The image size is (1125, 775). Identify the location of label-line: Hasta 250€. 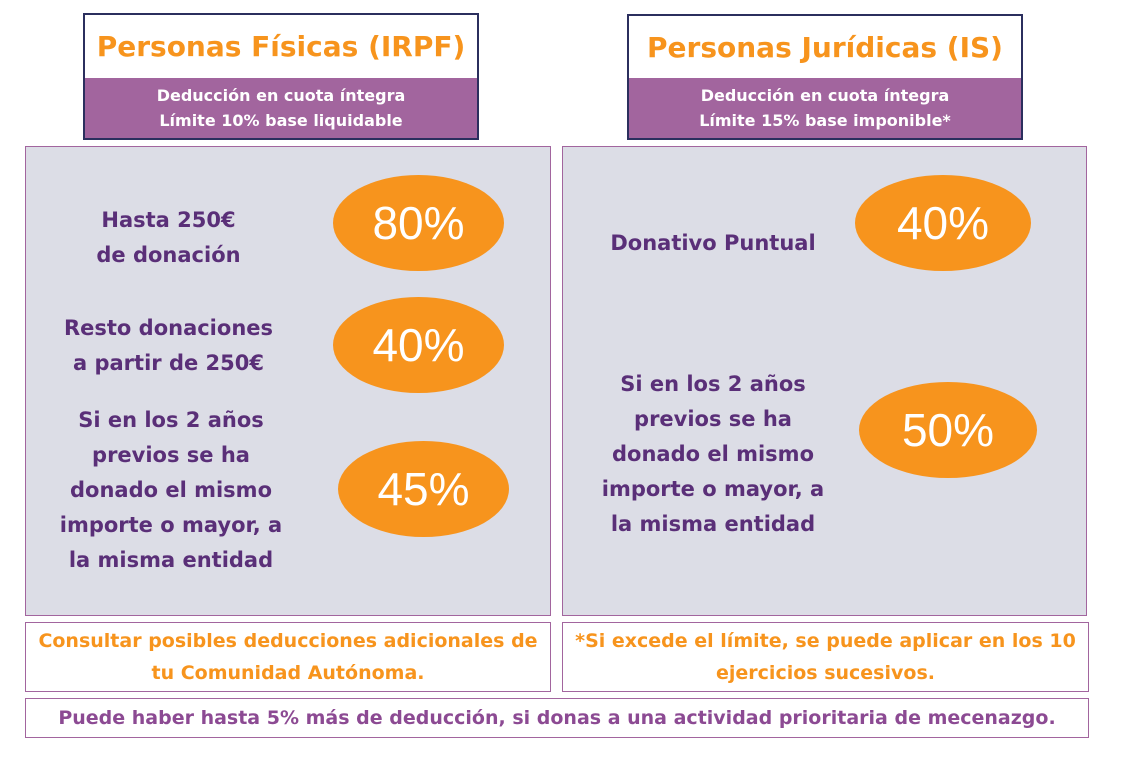
(168, 220).